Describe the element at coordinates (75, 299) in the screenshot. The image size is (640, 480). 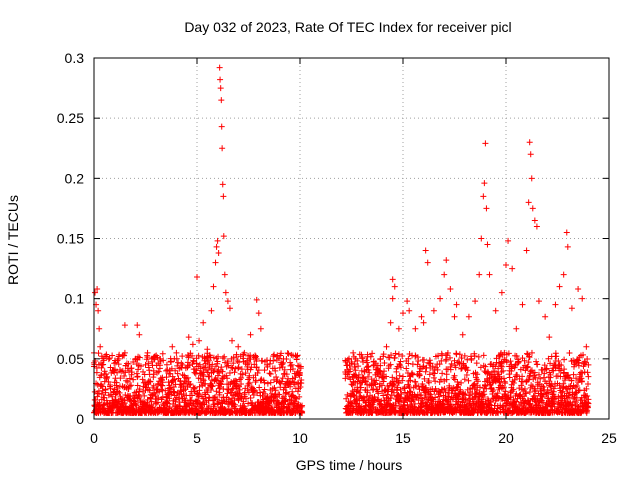
I see `y-tick-label: 0.1` at that location.